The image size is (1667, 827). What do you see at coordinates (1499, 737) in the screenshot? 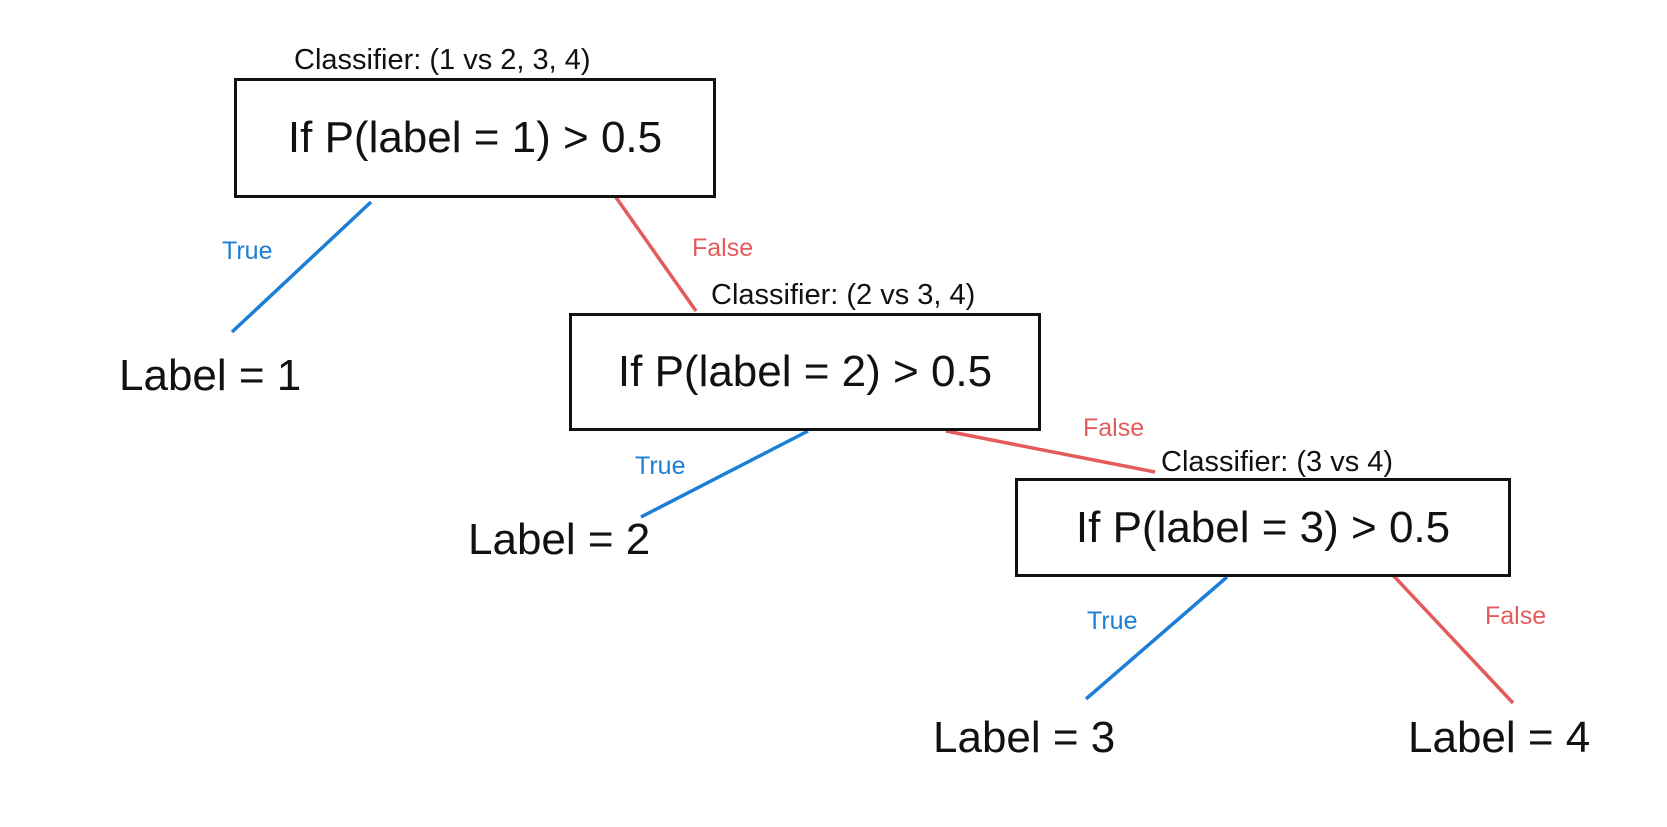
I see `leaf-label-4: Label = 4` at bounding box center [1499, 737].